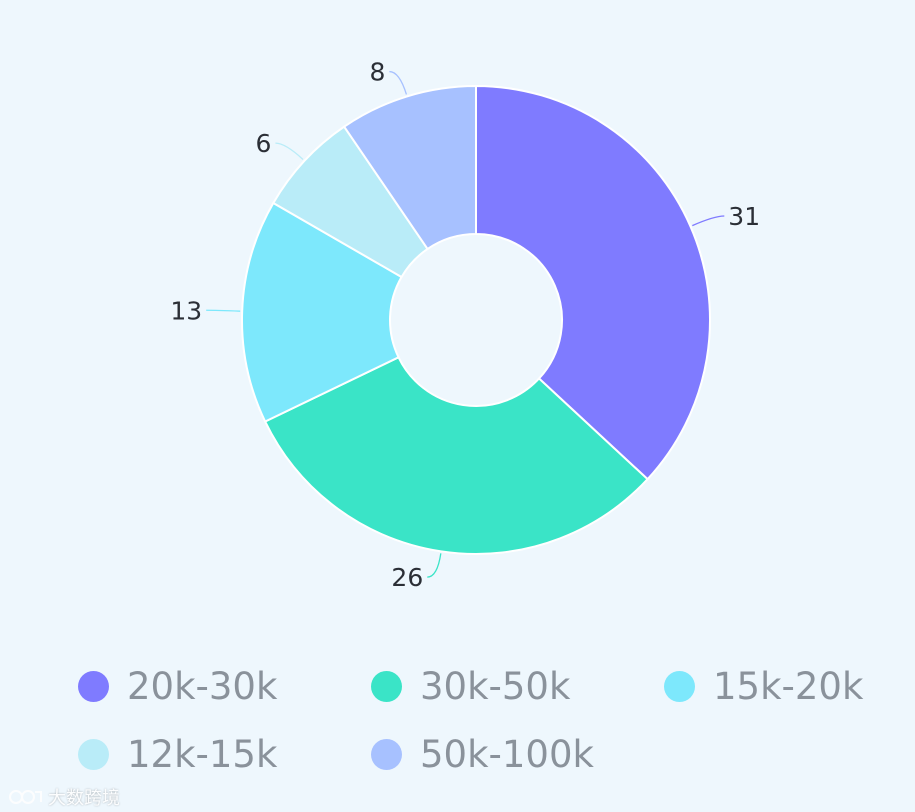  What do you see at coordinates (434, 565) in the screenshot?
I see `leader-line-30k-50k` at bounding box center [434, 565].